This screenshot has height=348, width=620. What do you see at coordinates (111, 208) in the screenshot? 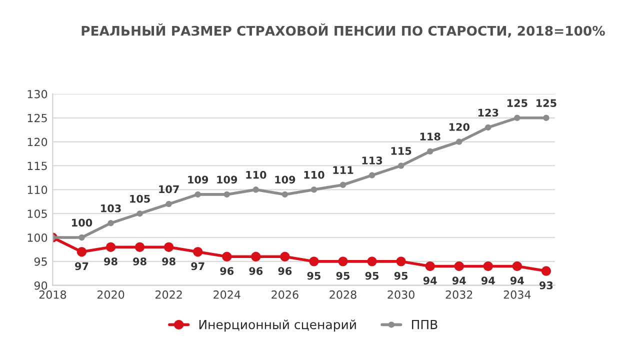
I see `data-label: 103` at bounding box center [111, 208].